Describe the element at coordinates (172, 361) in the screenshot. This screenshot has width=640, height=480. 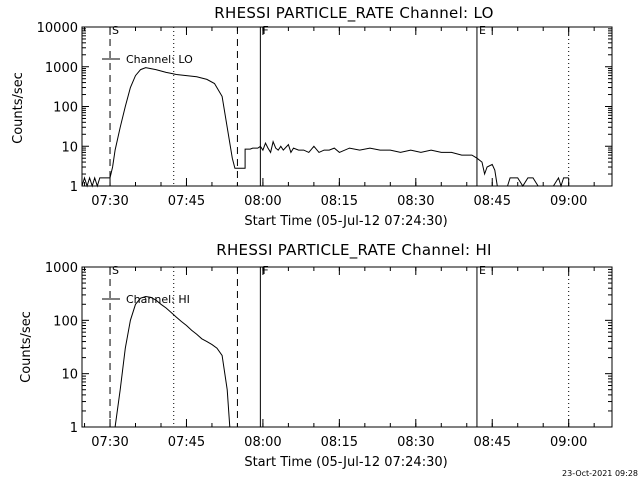
I see `series-line` at that location.